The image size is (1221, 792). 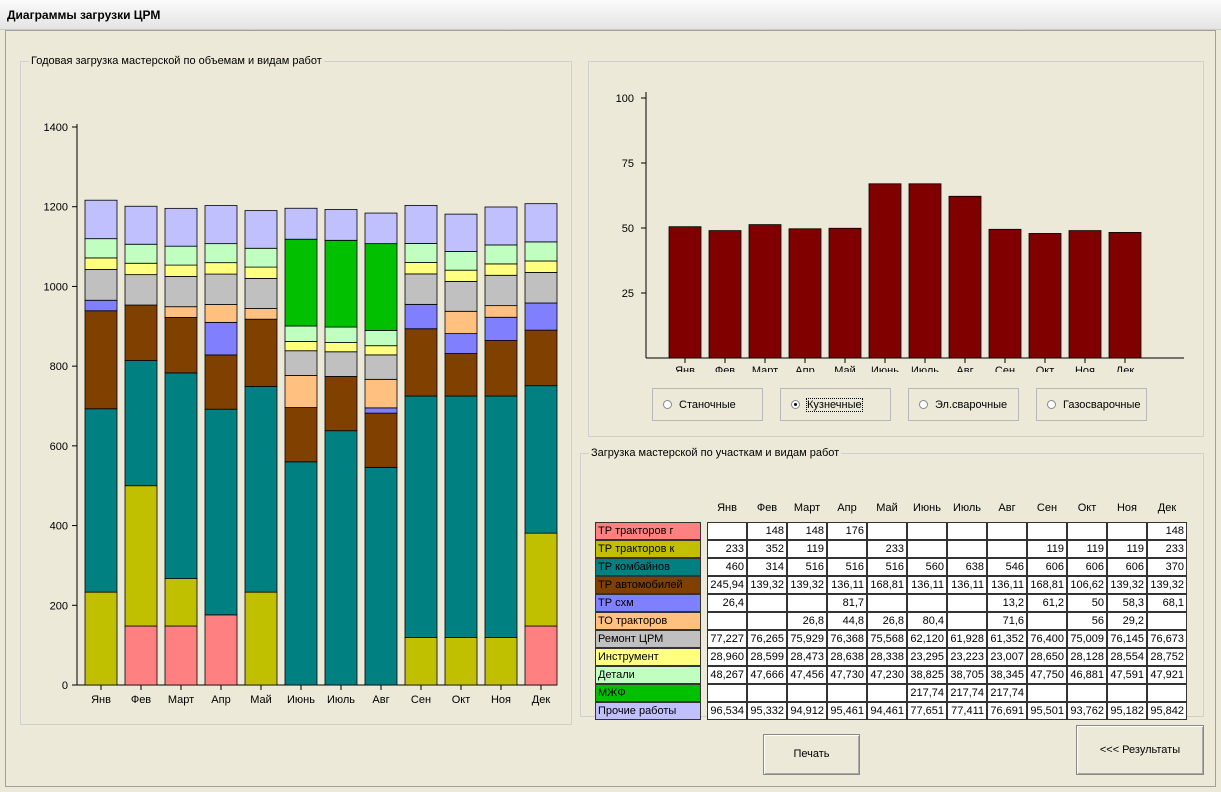 I want to click on table-cell: 58,3, so click(x=1127, y=603).